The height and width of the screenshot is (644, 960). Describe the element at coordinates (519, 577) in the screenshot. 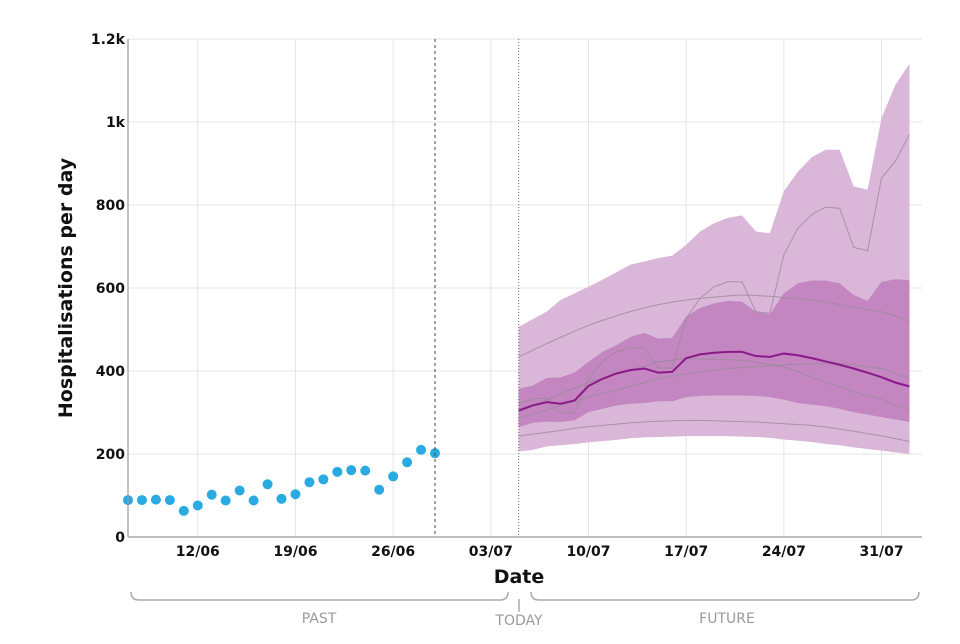

I see `x-axis-label: Date` at that location.